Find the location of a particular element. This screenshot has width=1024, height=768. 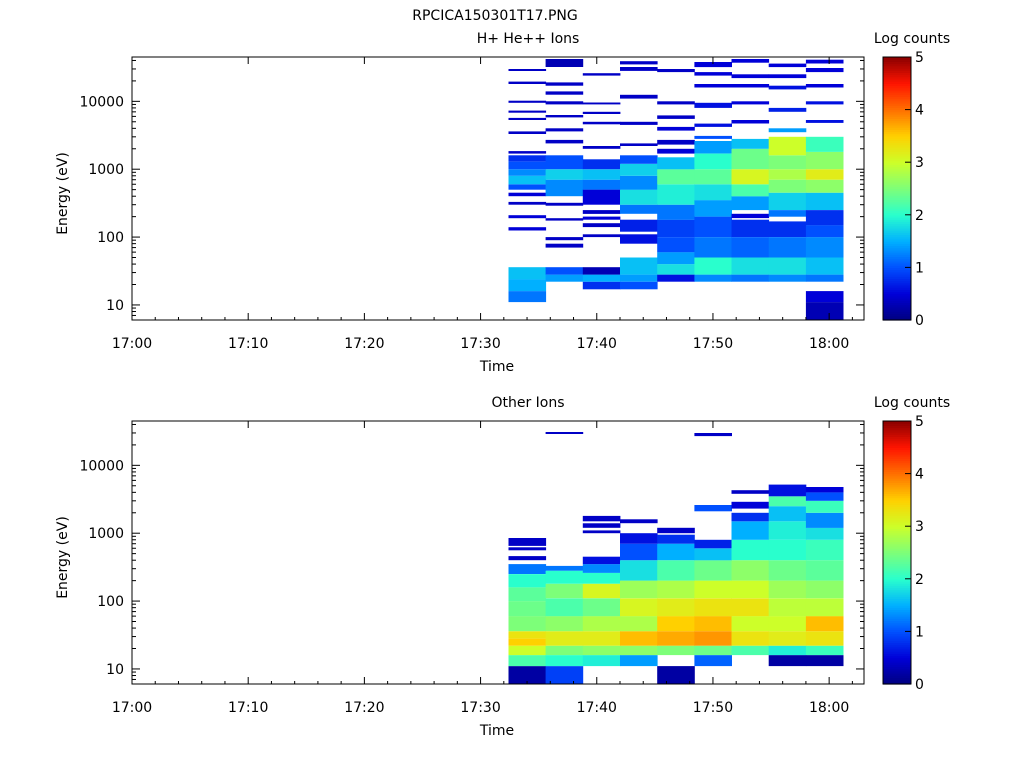

y-axis-label: Energy (eV) is located at coordinates (63, 193).